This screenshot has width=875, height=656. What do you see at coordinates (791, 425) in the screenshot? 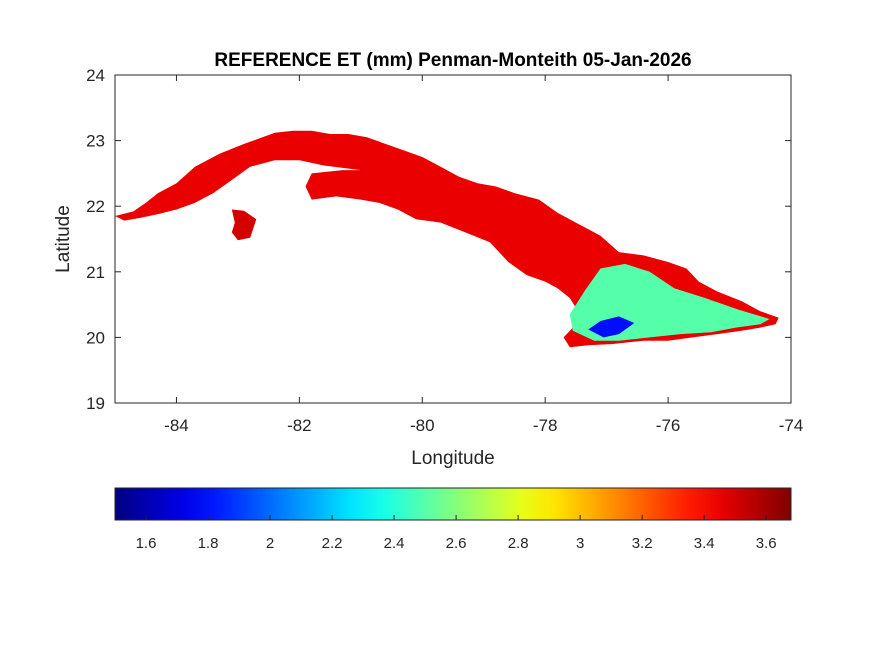
I see `x-tick-label: -74` at bounding box center [791, 425].